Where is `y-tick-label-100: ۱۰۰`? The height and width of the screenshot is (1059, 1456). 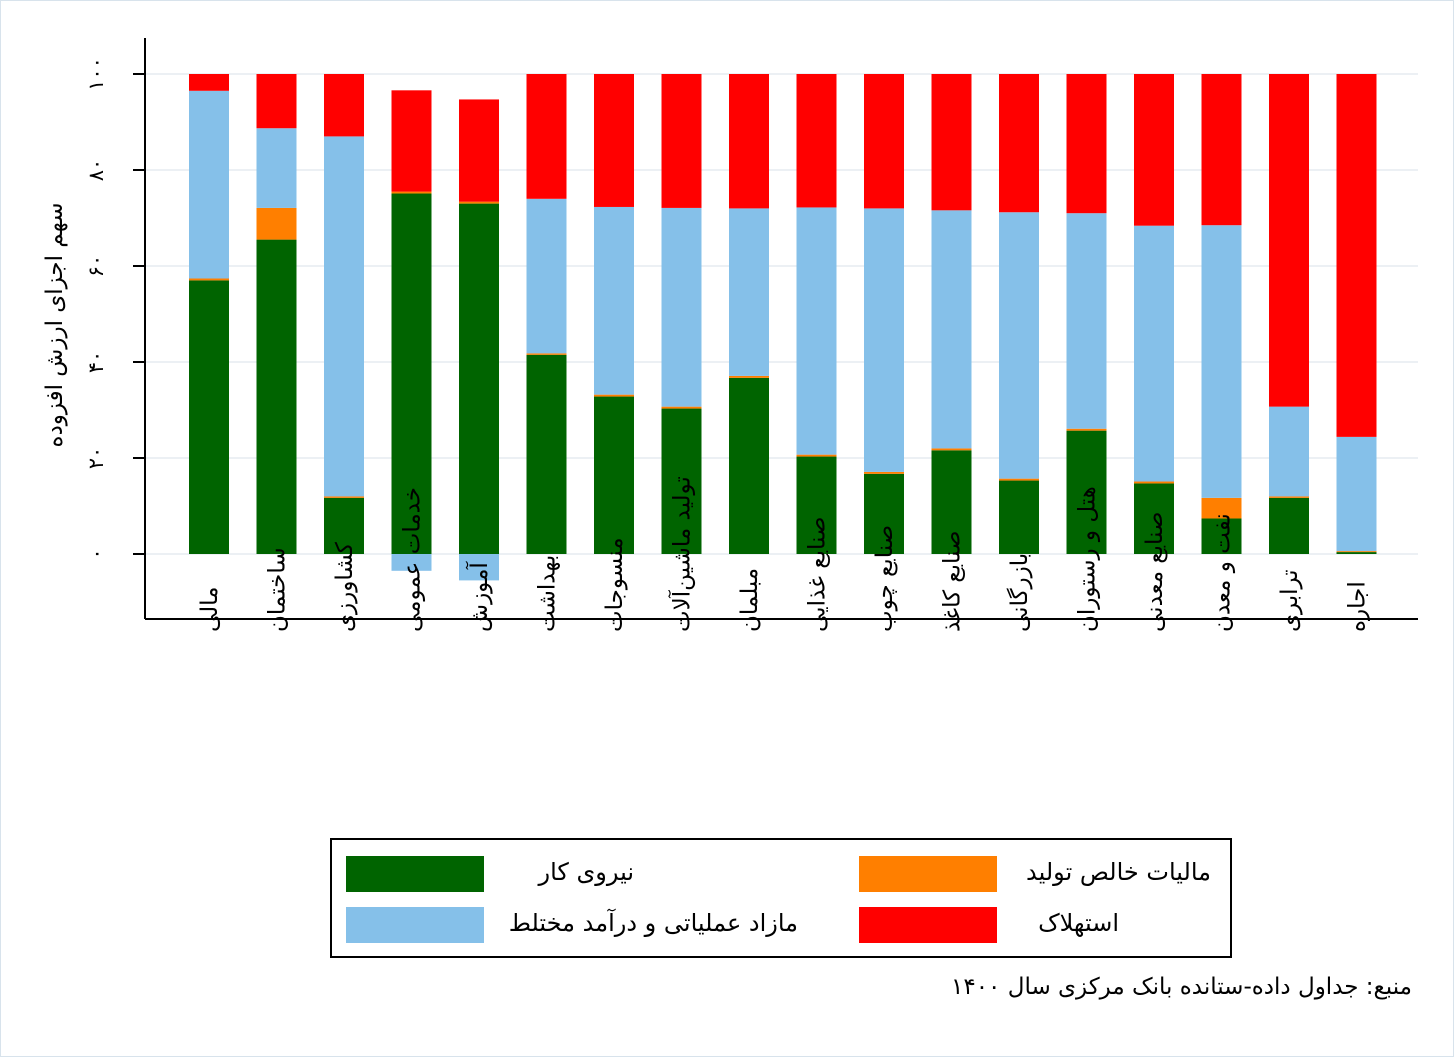
y-tick-label-100: ۱۰۰ is located at coordinates (96, 74).